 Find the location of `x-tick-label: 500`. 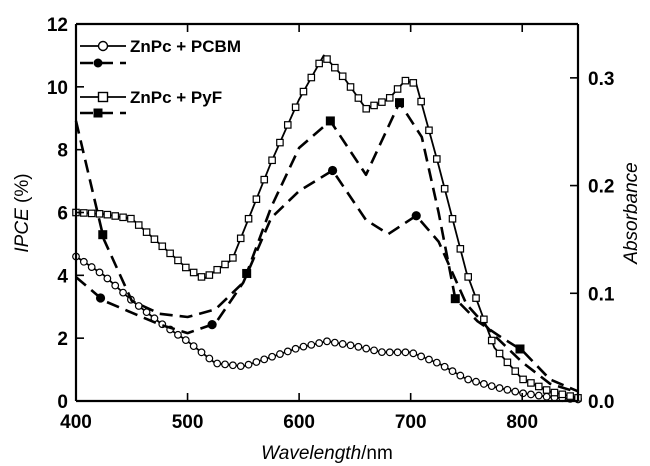

x-tick-label: 500 is located at coordinates (188, 422).